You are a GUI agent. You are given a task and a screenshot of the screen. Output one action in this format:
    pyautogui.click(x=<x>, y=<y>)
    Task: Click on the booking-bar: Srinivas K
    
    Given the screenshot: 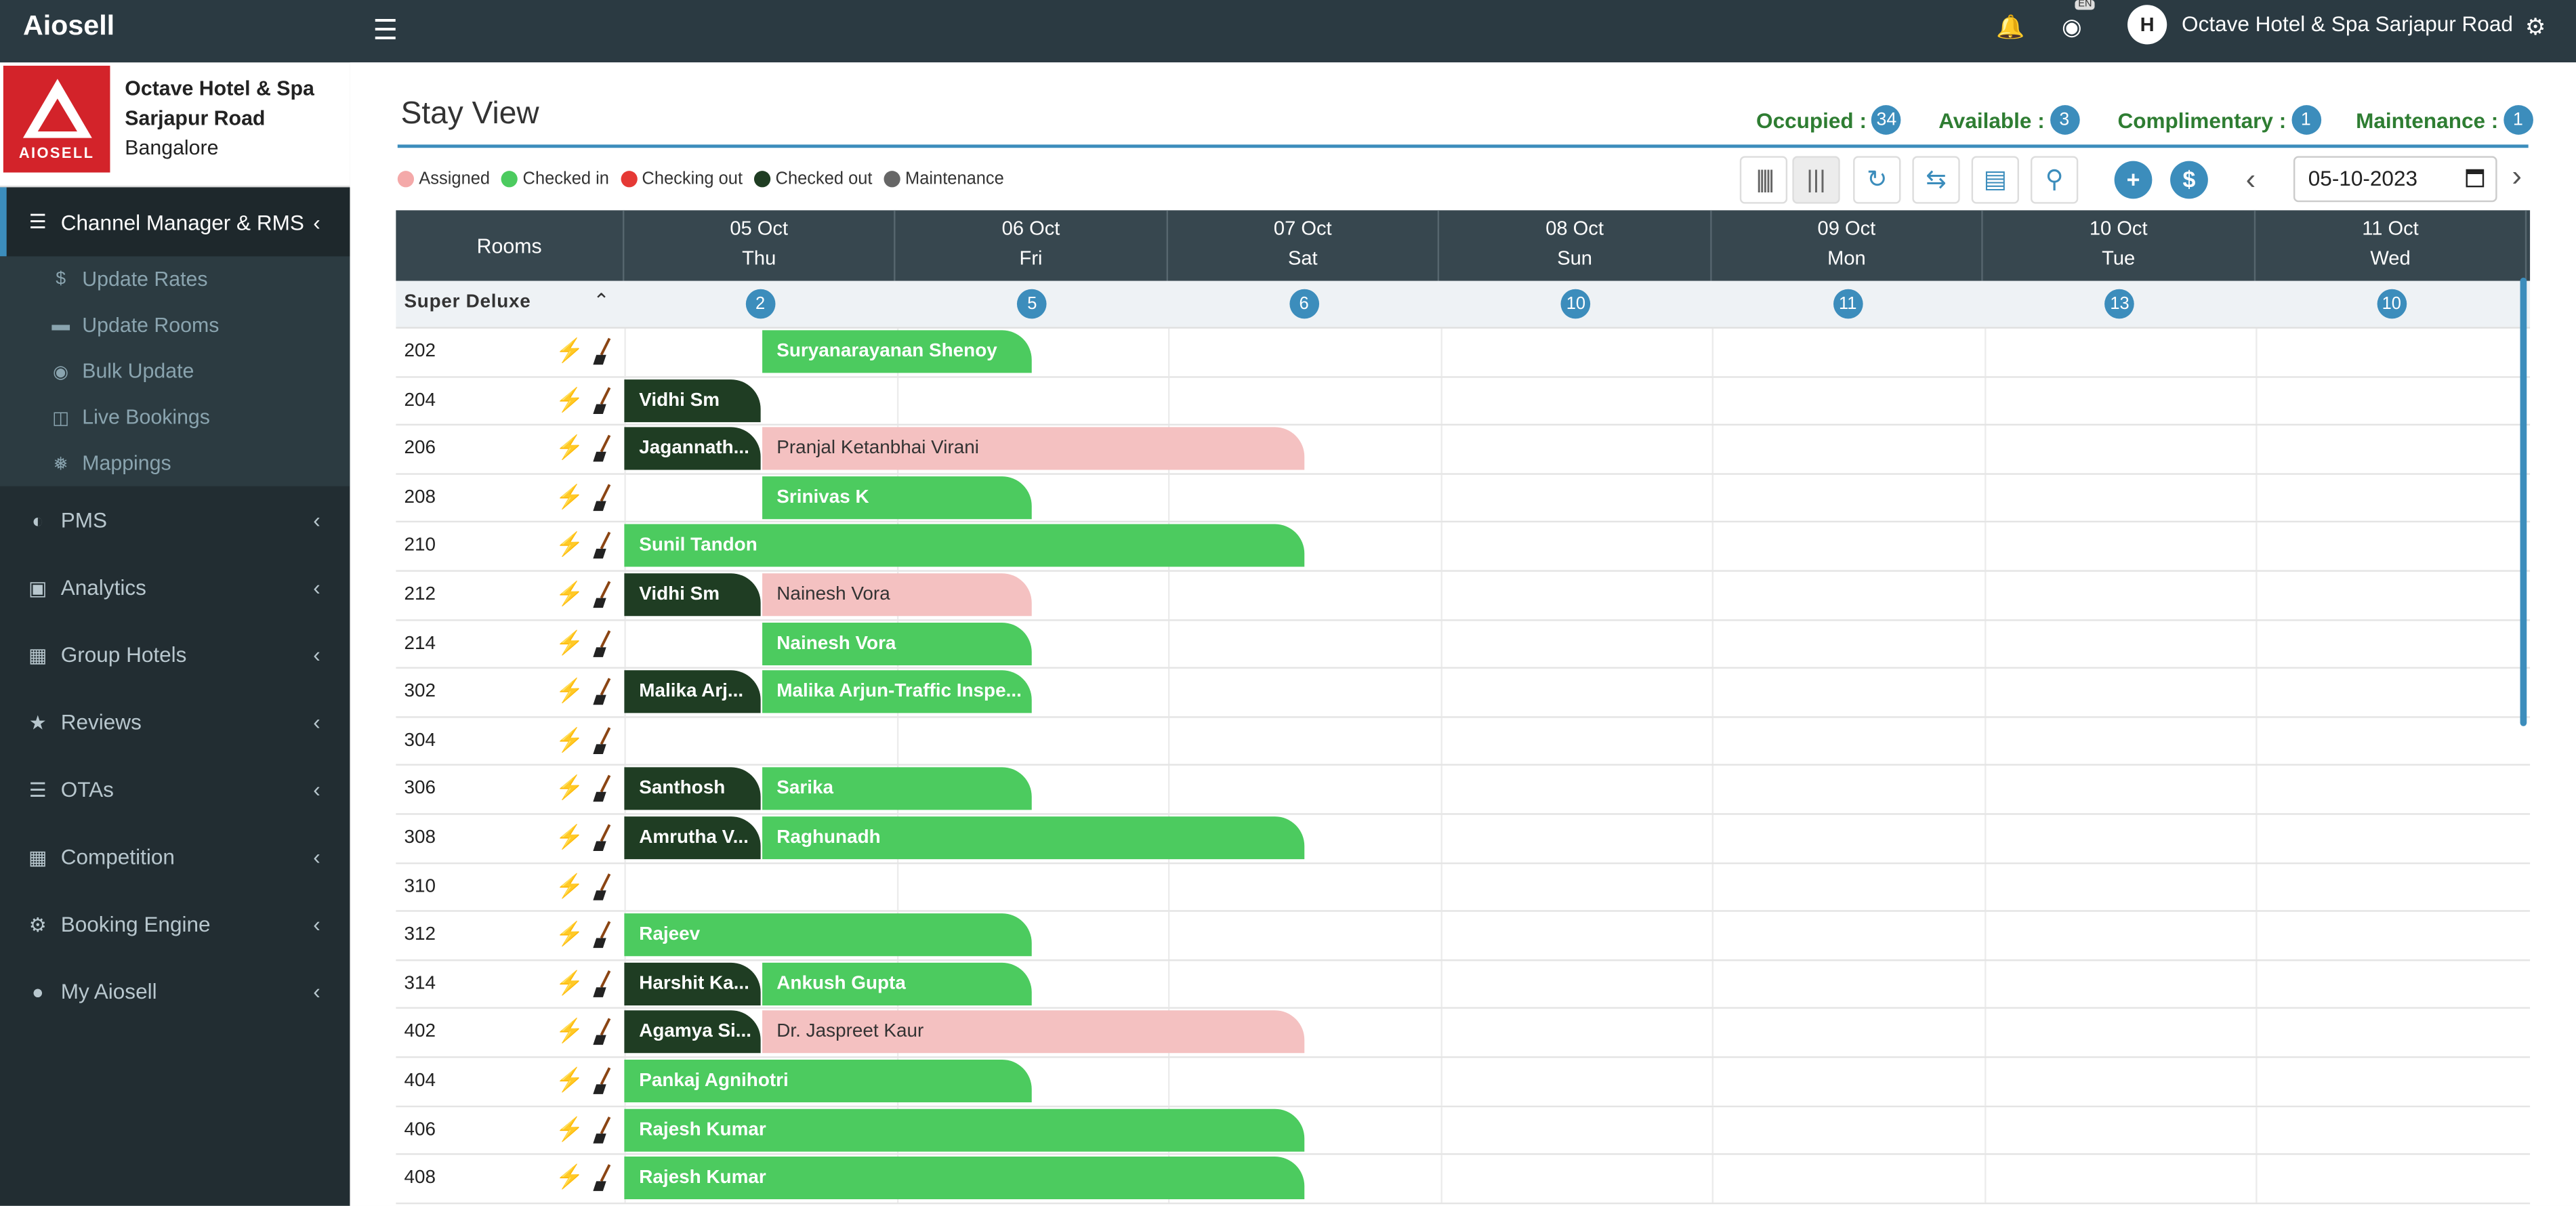 What is the action you would take?
    pyautogui.click(x=897, y=497)
    